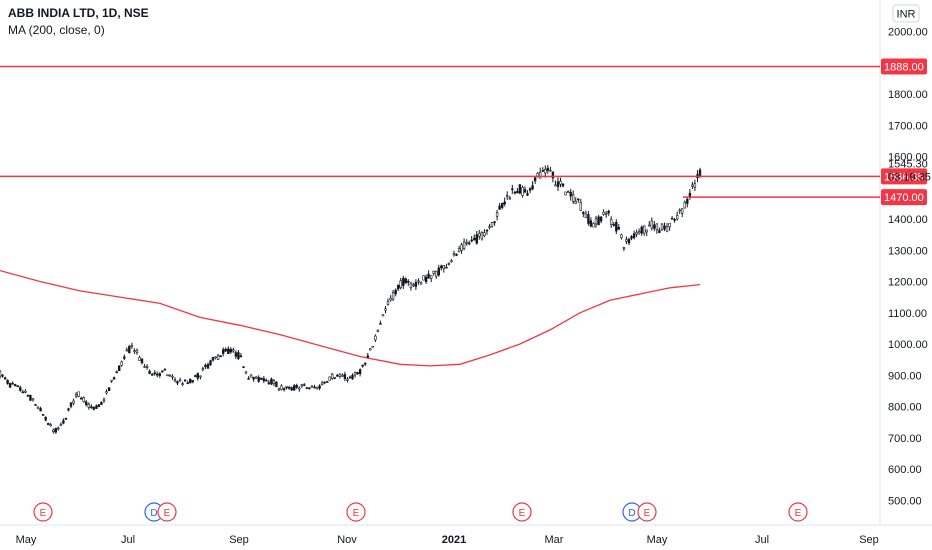 The width and height of the screenshot is (932, 550). What do you see at coordinates (908, 345) in the screenshot?
I see `y-tick-label: 1000.00` at bounding box center [908, 345].